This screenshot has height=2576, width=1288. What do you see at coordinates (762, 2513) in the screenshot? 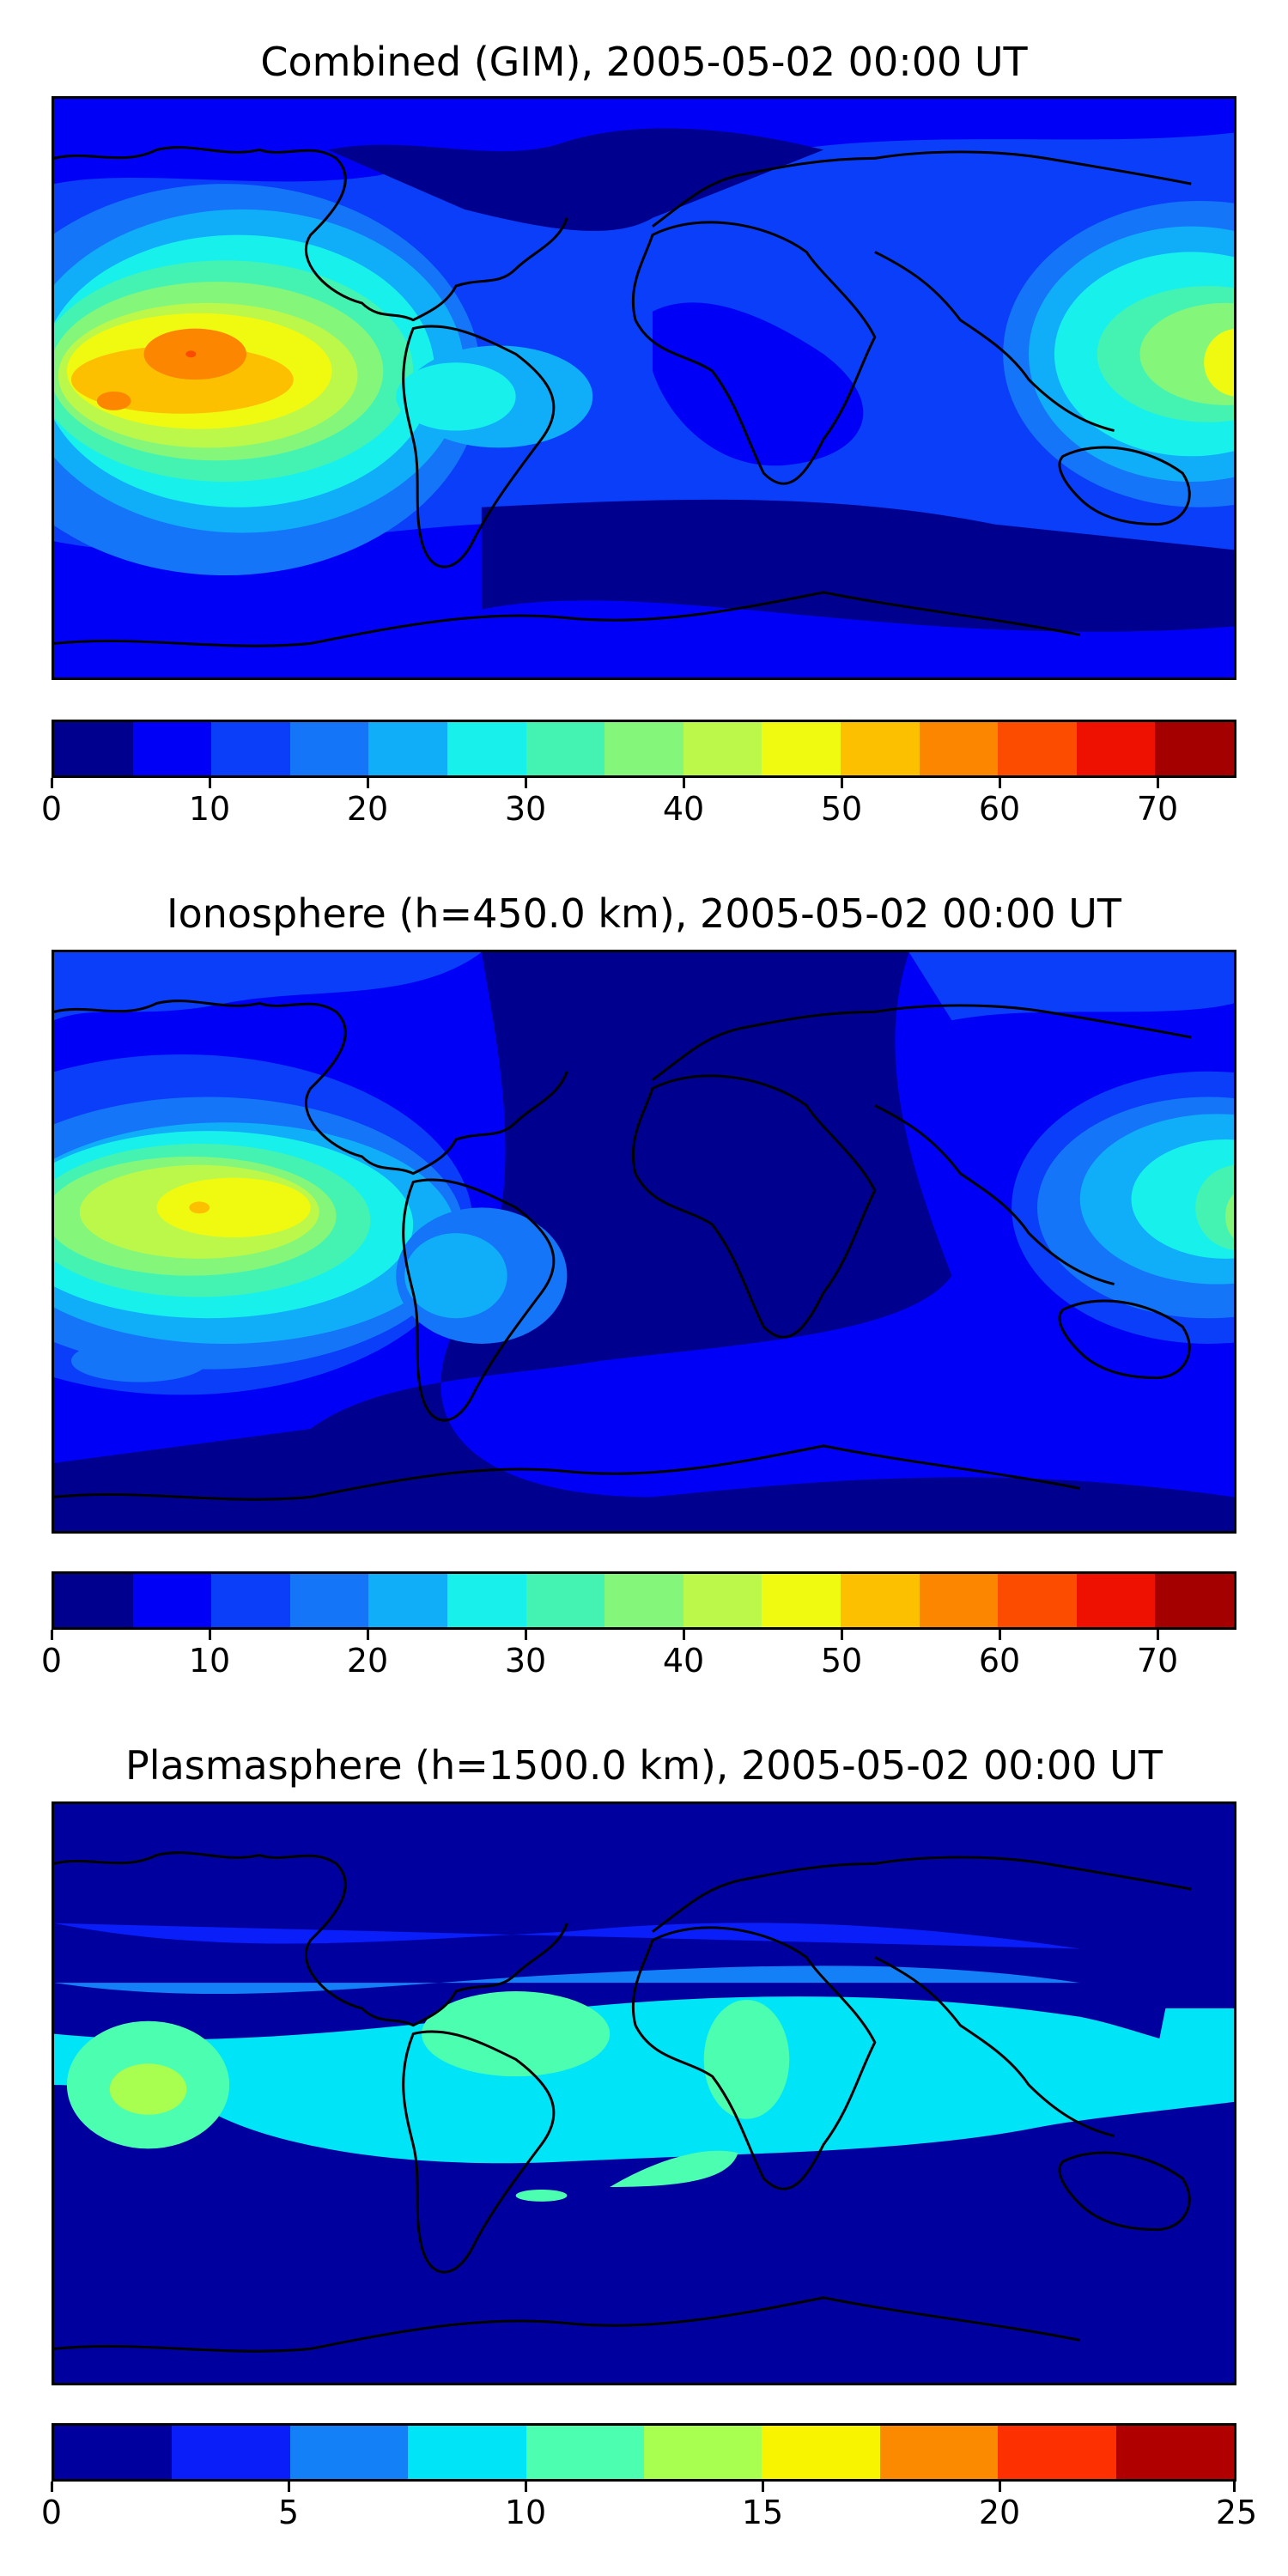
I see `colorbar-tick-label: 15` at bounding box center [762, 2513].